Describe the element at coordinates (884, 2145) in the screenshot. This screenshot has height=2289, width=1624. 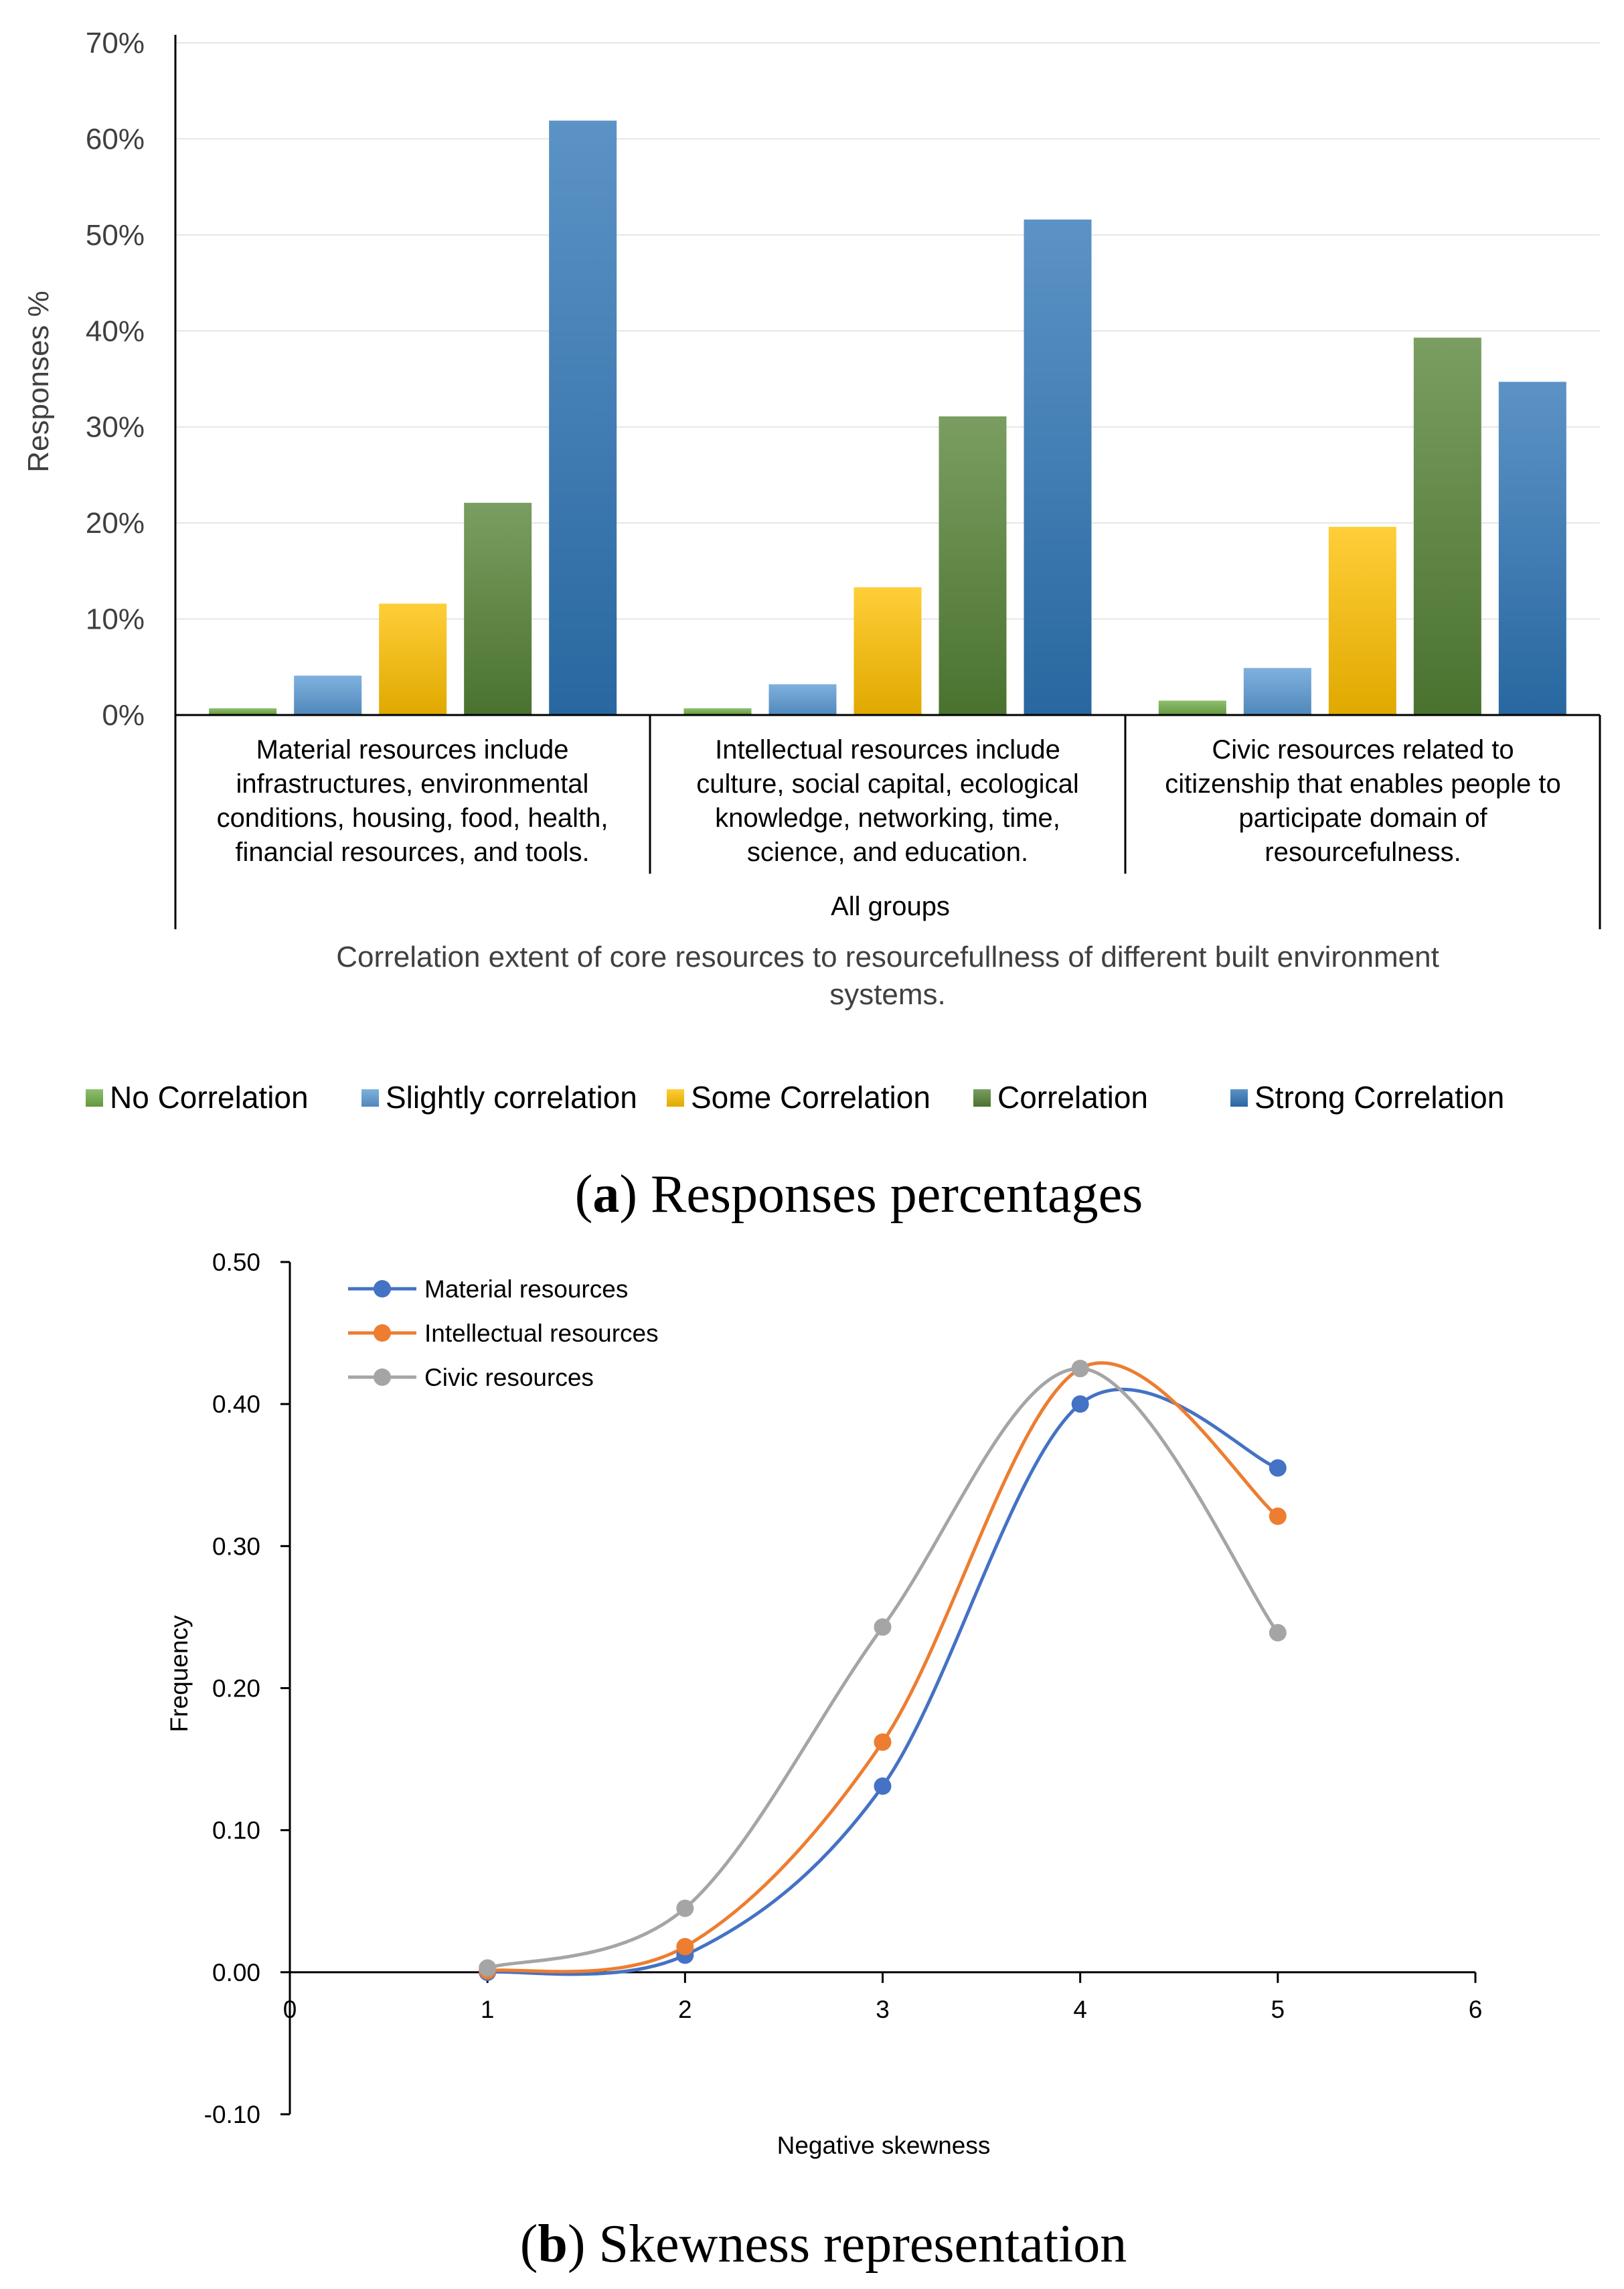
I see `line-chart-x-axis-title: Negative skewness` at that location.